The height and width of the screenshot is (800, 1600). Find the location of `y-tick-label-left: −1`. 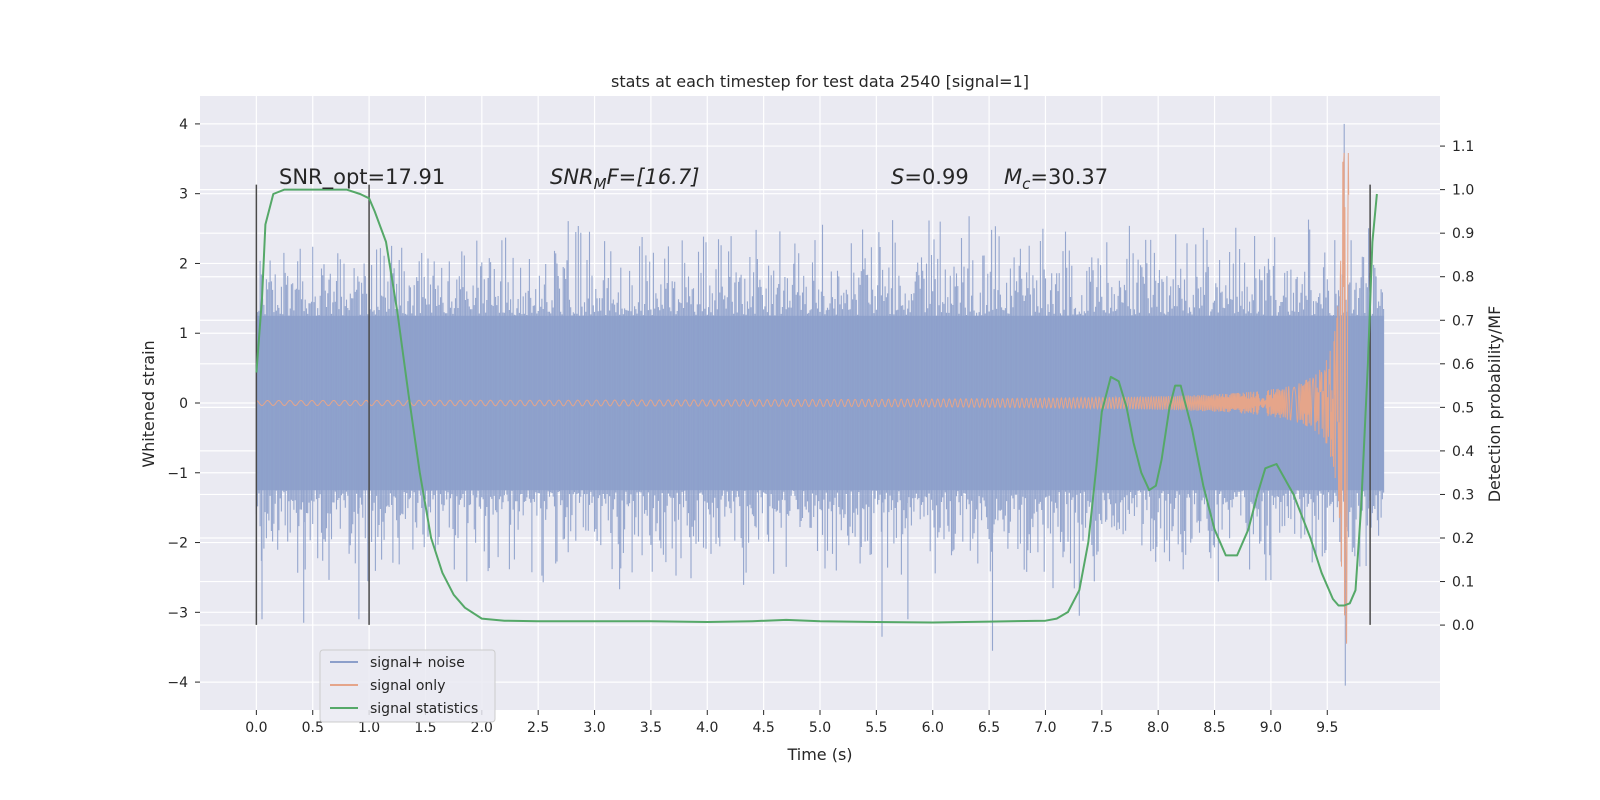

y-tick-label-left: −1 is located at coordinates (177, 474).